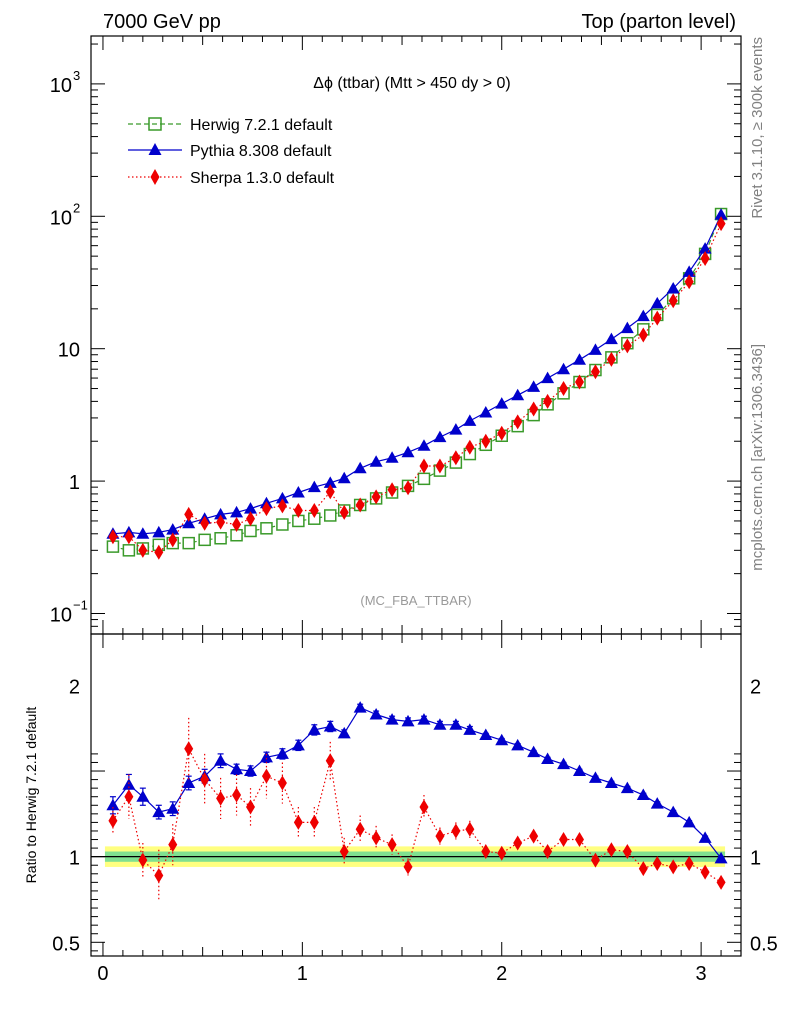 Image resolution: width=786 pixels, height=1024 pixels. I want to click on header-right-label: Top (parton level), so click(658, 22).